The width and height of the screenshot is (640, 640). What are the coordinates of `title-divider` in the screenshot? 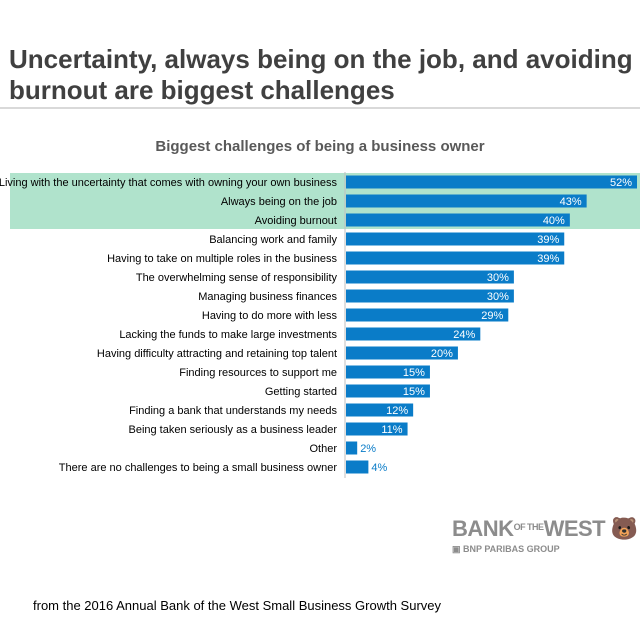 It's located at (320, 108).